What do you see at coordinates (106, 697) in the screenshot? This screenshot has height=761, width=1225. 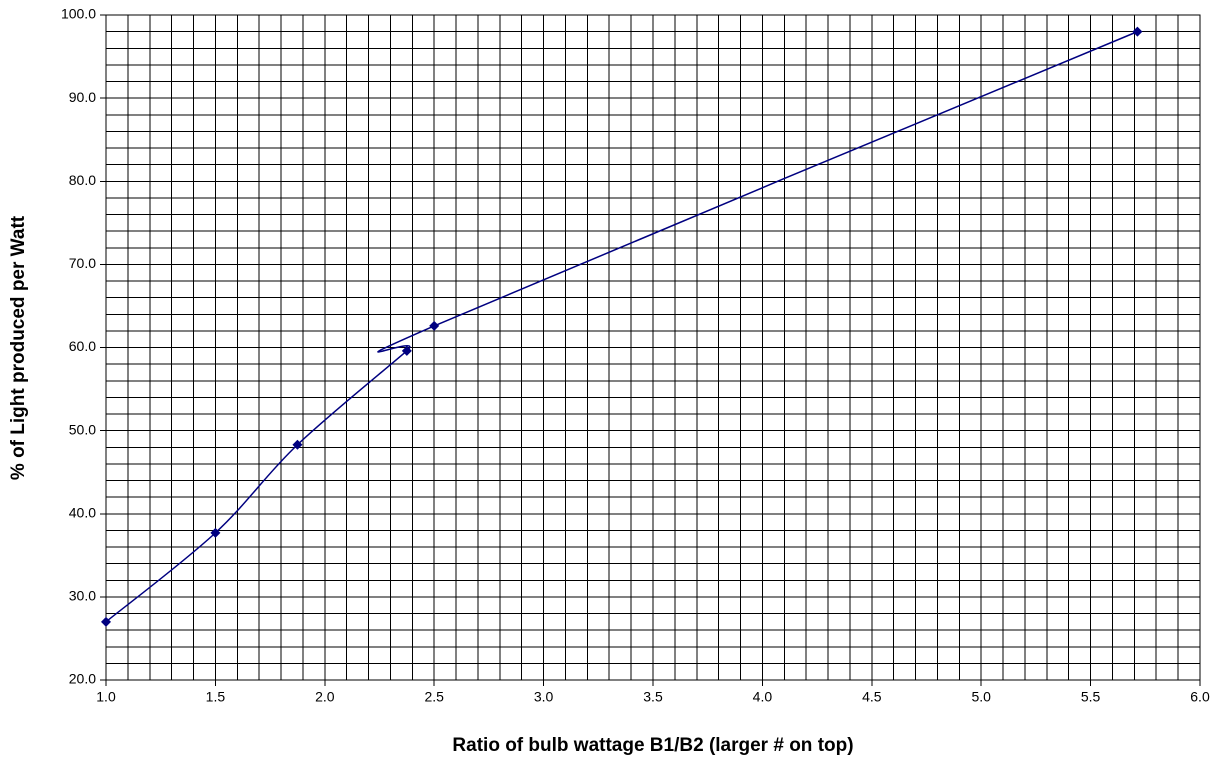 I see `x-tick-label: 1.0` at bounding box center [106, 697].